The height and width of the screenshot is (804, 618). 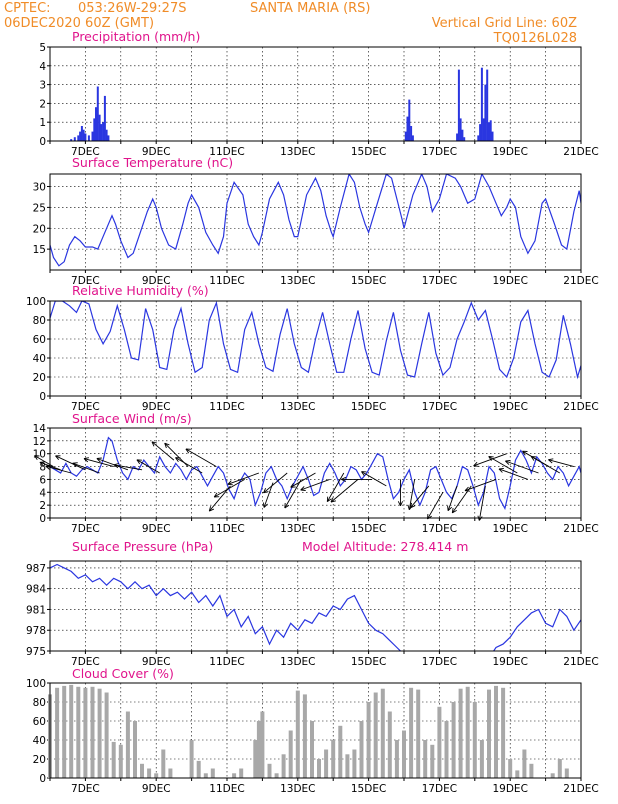 What do you see at coordinates (509, 407) in the screenshot?
I see `humidity-xtick-label: 19DEC` at bounding box center [509, 407].